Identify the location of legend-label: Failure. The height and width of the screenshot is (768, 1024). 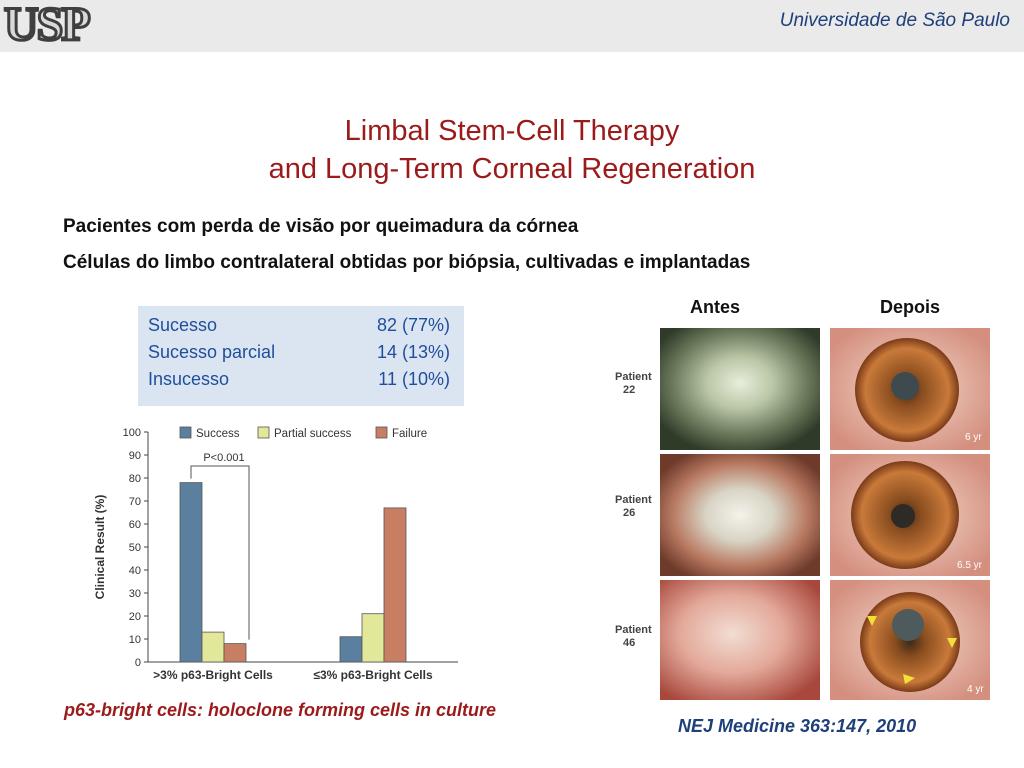
(409, 434).